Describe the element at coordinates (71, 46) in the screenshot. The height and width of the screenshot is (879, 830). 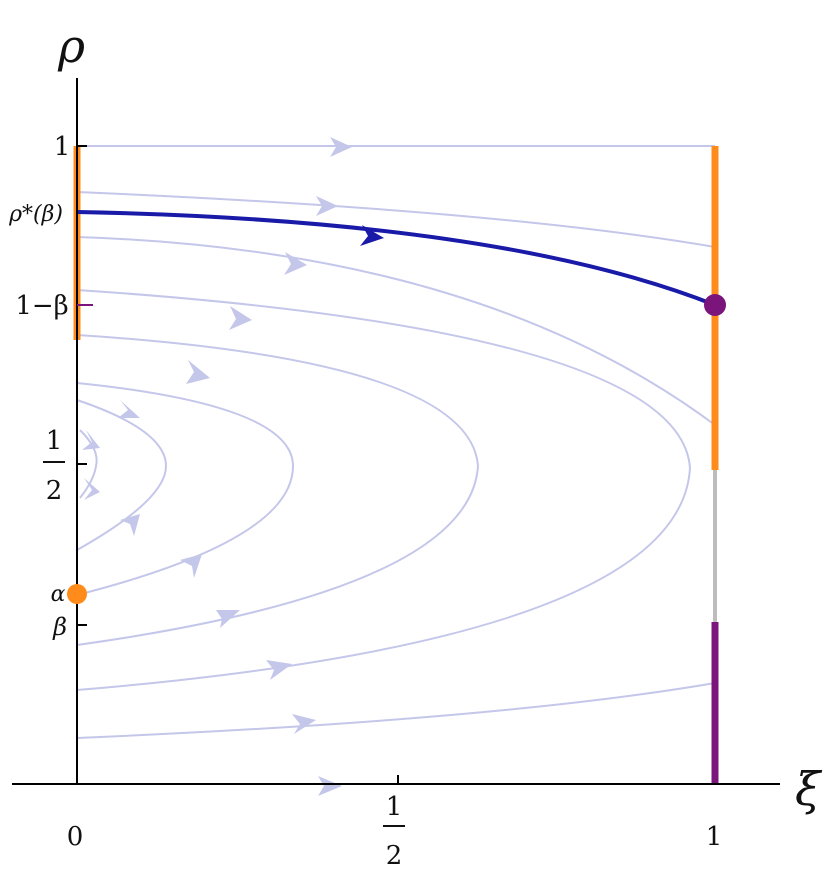
I see `y-axis-label: ρ` at that location.